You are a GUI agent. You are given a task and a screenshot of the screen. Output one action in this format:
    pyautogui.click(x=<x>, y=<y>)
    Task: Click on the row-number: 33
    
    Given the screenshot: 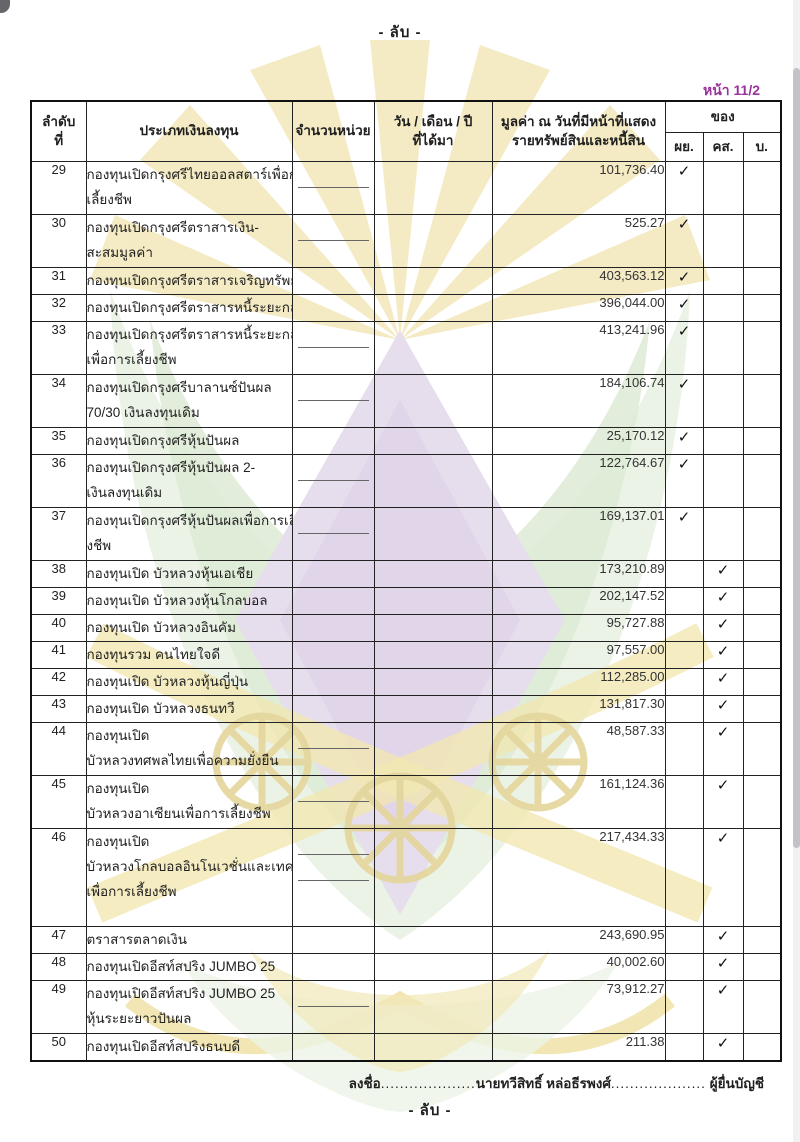 What is the action you would take?
    pyautogui.click(x=58, y=348)
    